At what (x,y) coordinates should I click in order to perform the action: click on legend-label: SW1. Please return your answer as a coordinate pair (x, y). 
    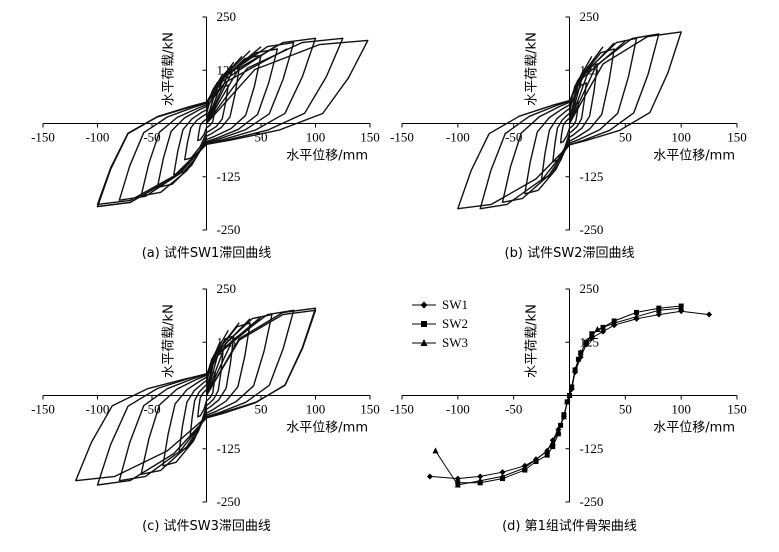
    Looking at the image, I should click on (455, 304).